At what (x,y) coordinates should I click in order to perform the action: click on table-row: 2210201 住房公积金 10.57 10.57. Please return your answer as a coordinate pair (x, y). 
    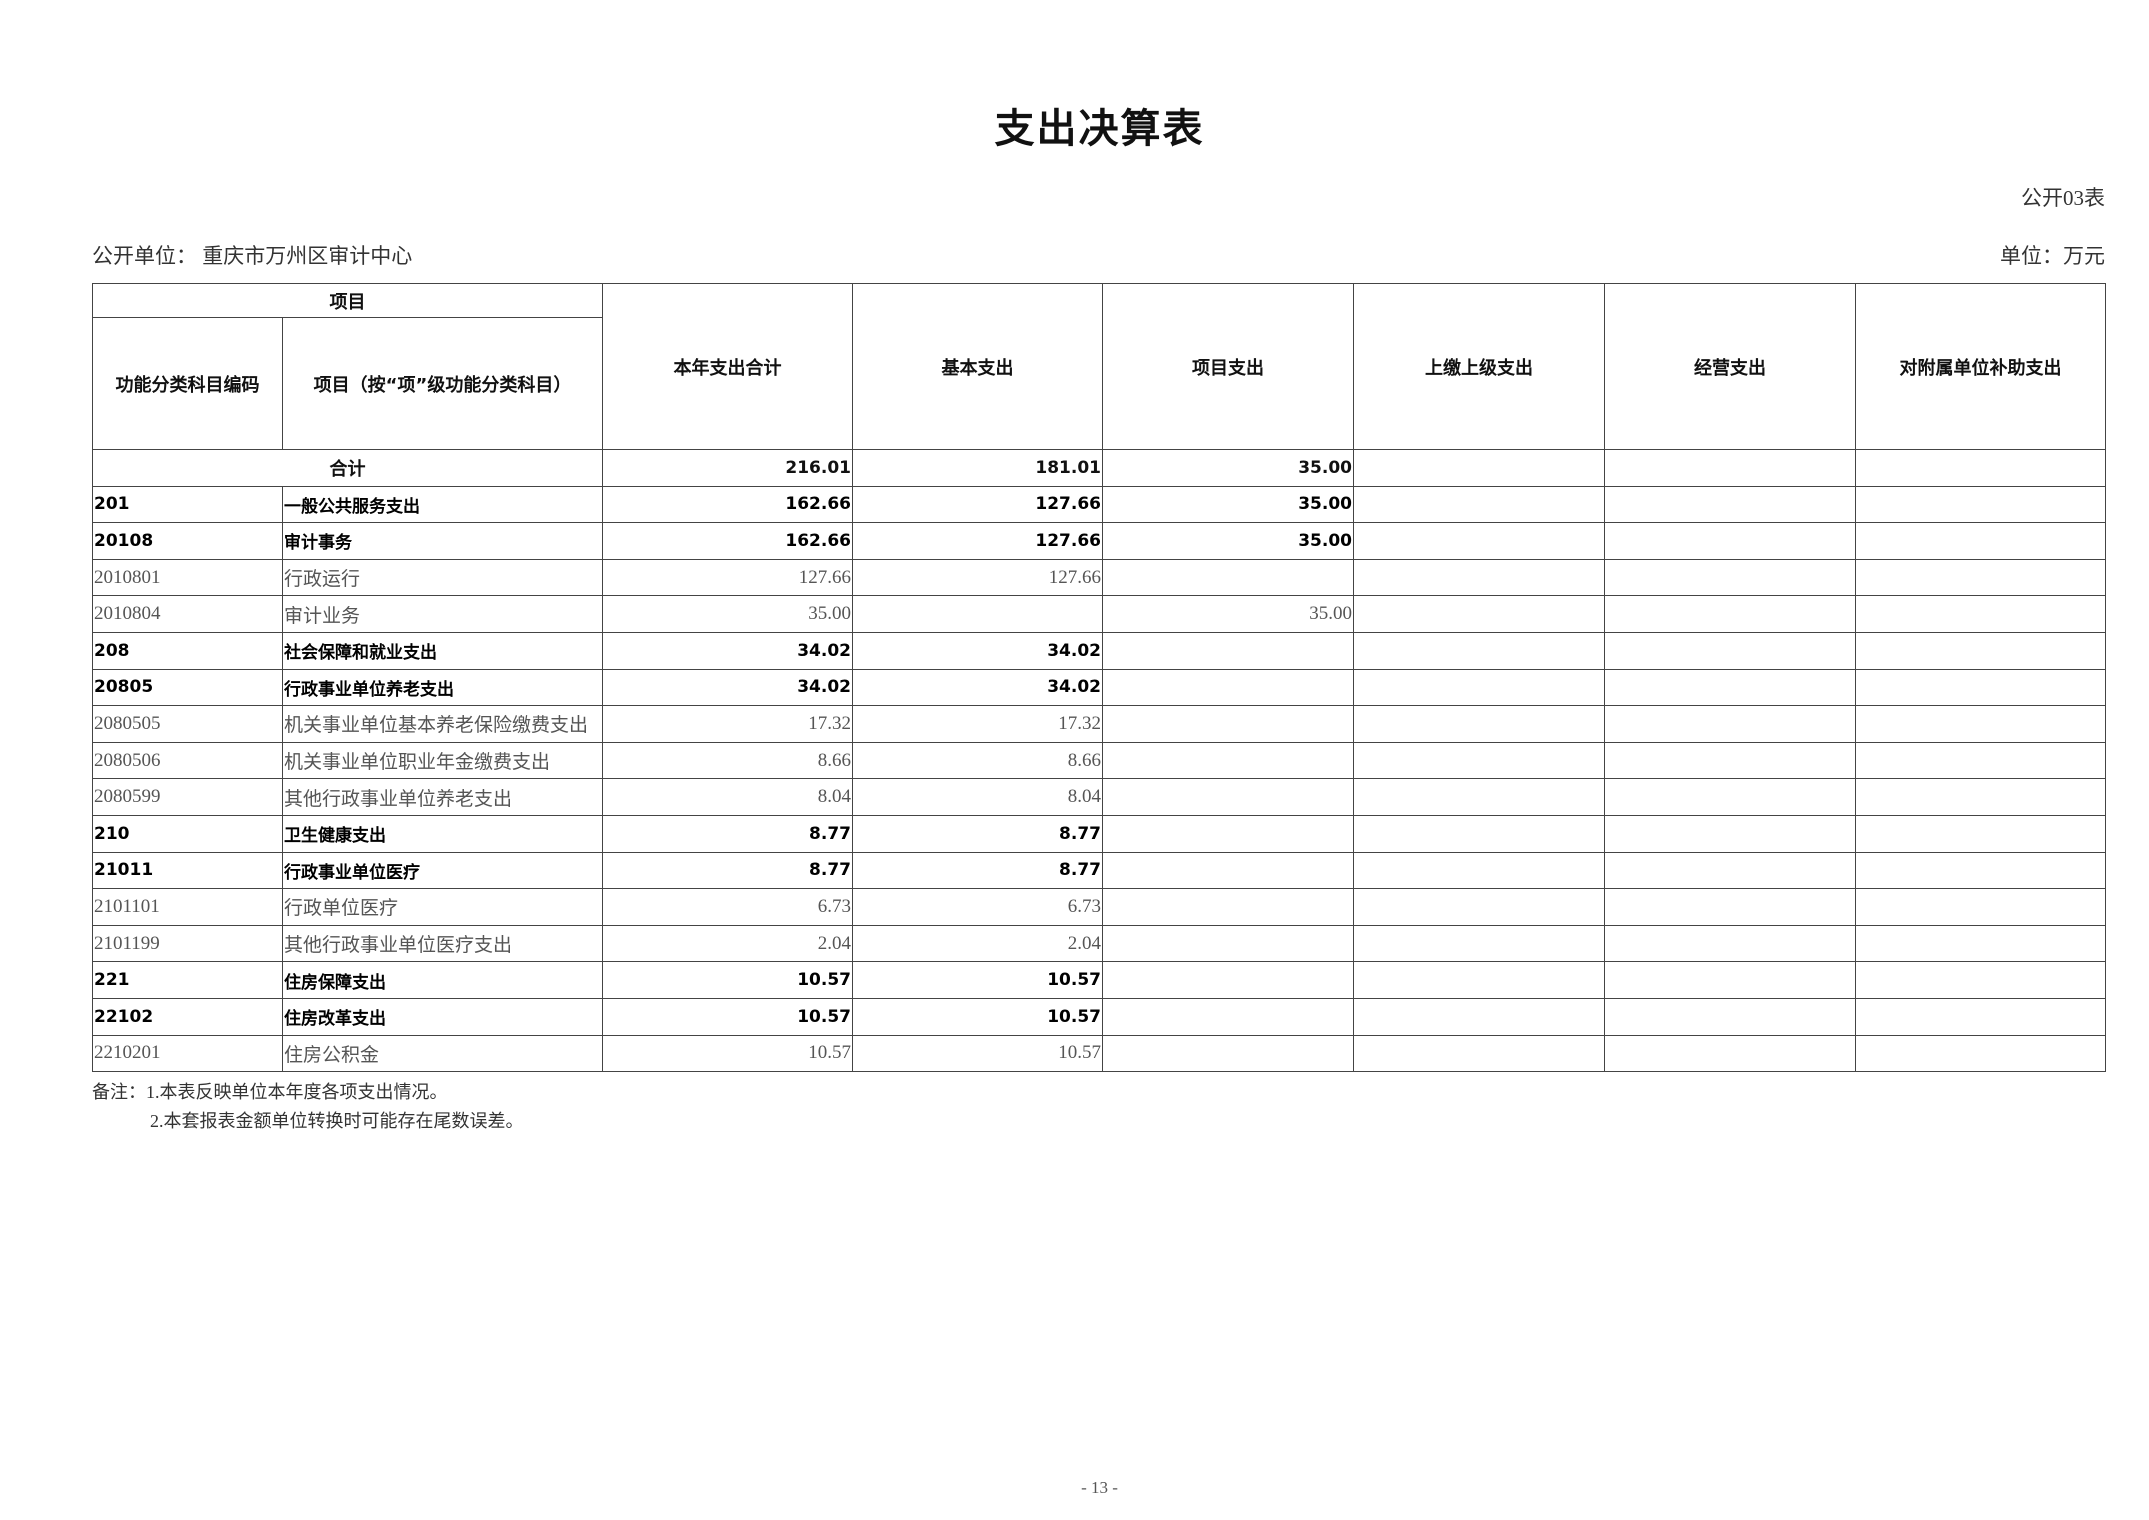
    Looking at the image, I should click on (1099, 1053).